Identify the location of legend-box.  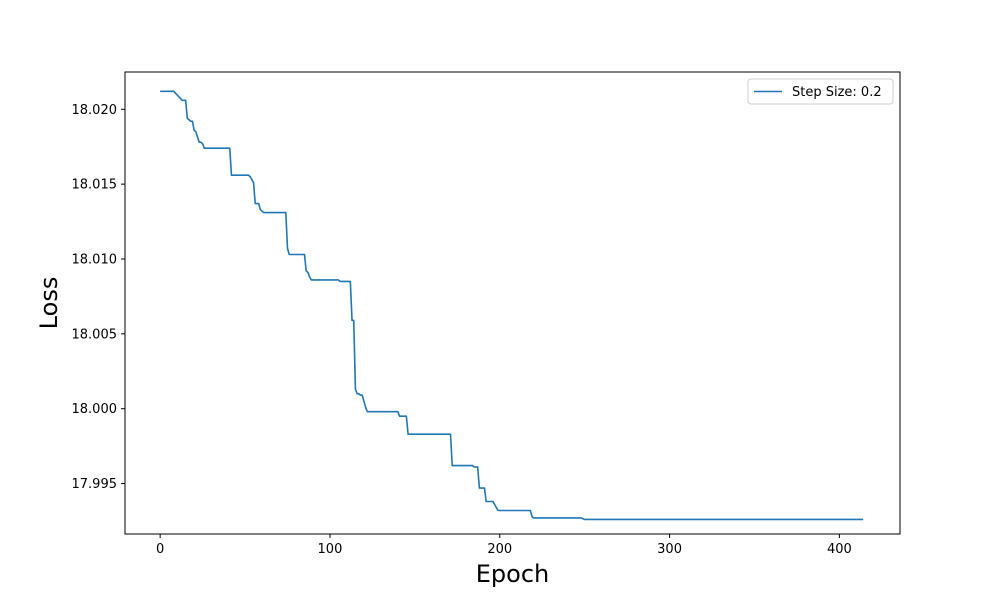
(820, 91).